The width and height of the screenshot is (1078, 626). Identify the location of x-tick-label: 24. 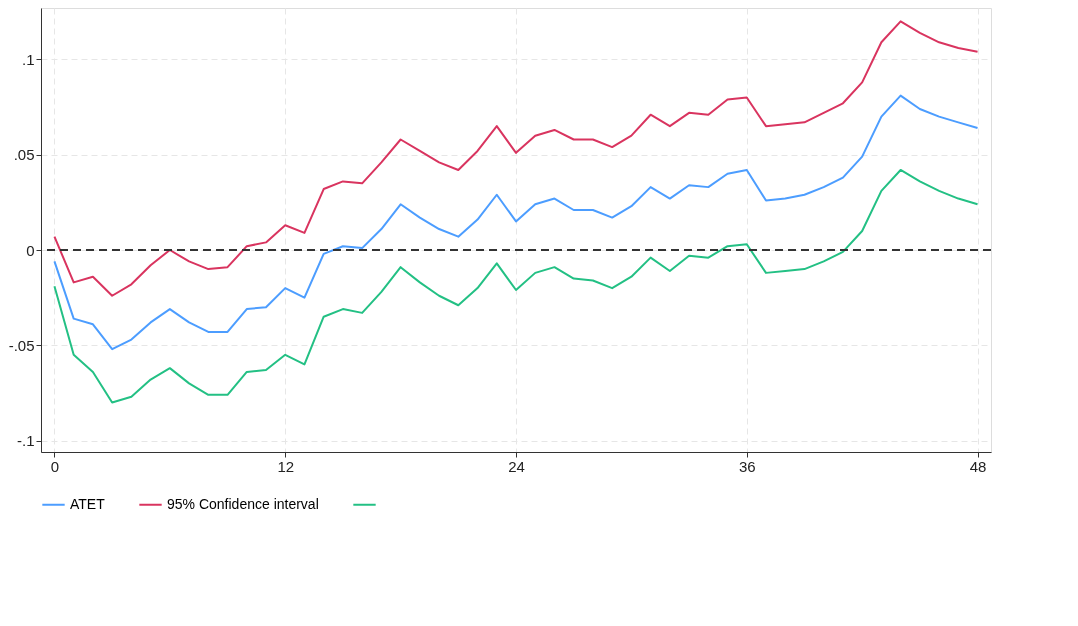
(516, 466).